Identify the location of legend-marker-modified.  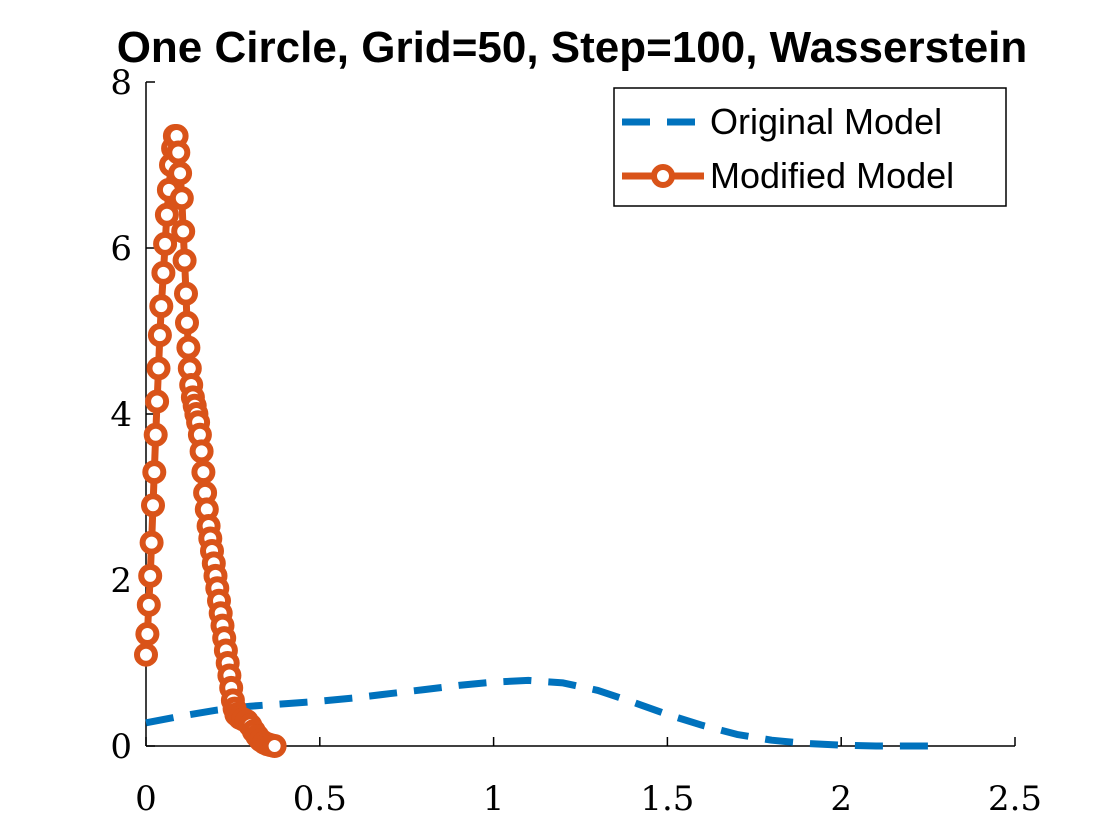
(663, 176).